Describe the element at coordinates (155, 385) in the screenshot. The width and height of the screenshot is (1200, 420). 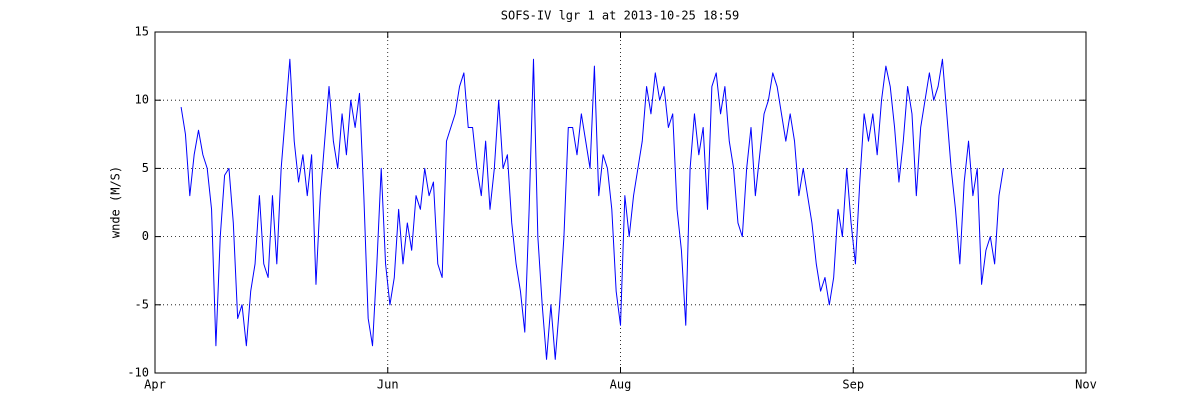
I see `x-tick-label: Apr` at that location.